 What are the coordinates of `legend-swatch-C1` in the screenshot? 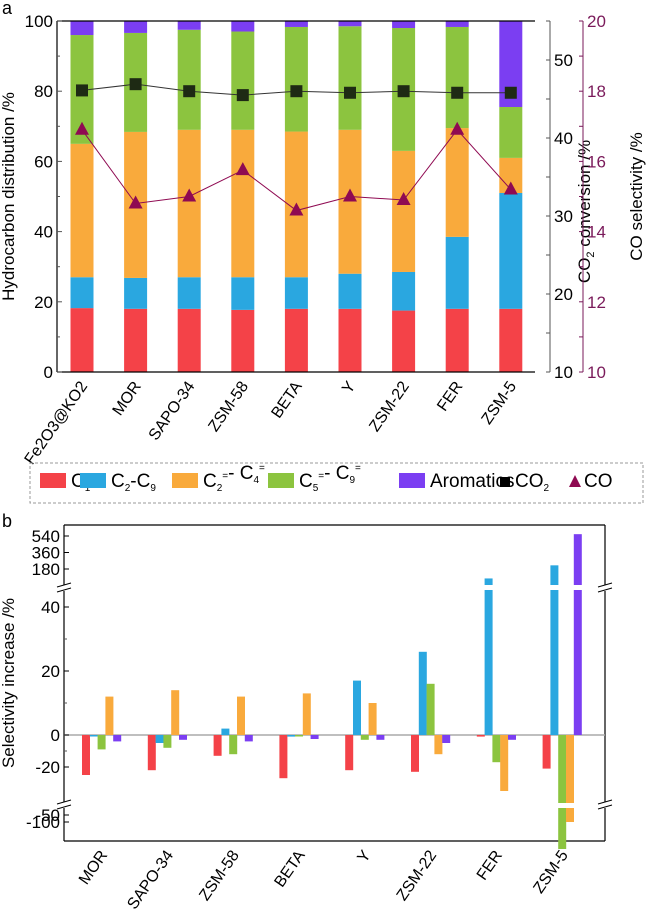 It's located at (53, 480).